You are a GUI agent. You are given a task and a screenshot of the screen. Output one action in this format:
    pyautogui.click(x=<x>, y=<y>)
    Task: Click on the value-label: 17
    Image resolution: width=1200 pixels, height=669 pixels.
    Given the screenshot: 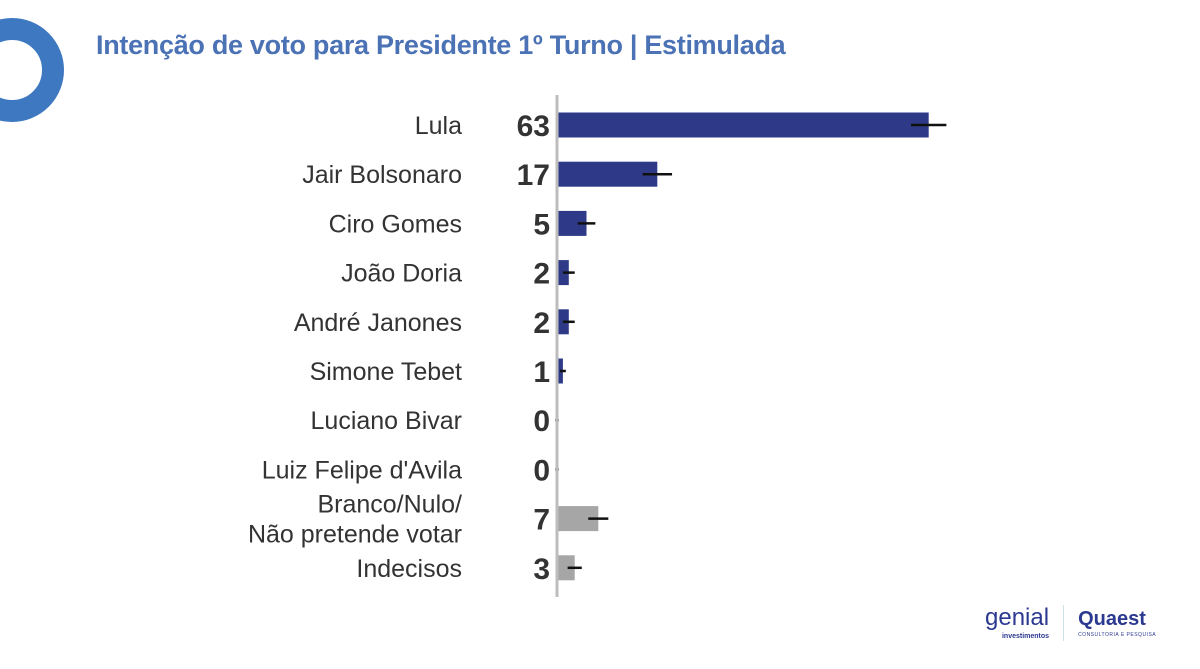 What is the action you would take?
    pyautogui.click(x=533, y=175)
    